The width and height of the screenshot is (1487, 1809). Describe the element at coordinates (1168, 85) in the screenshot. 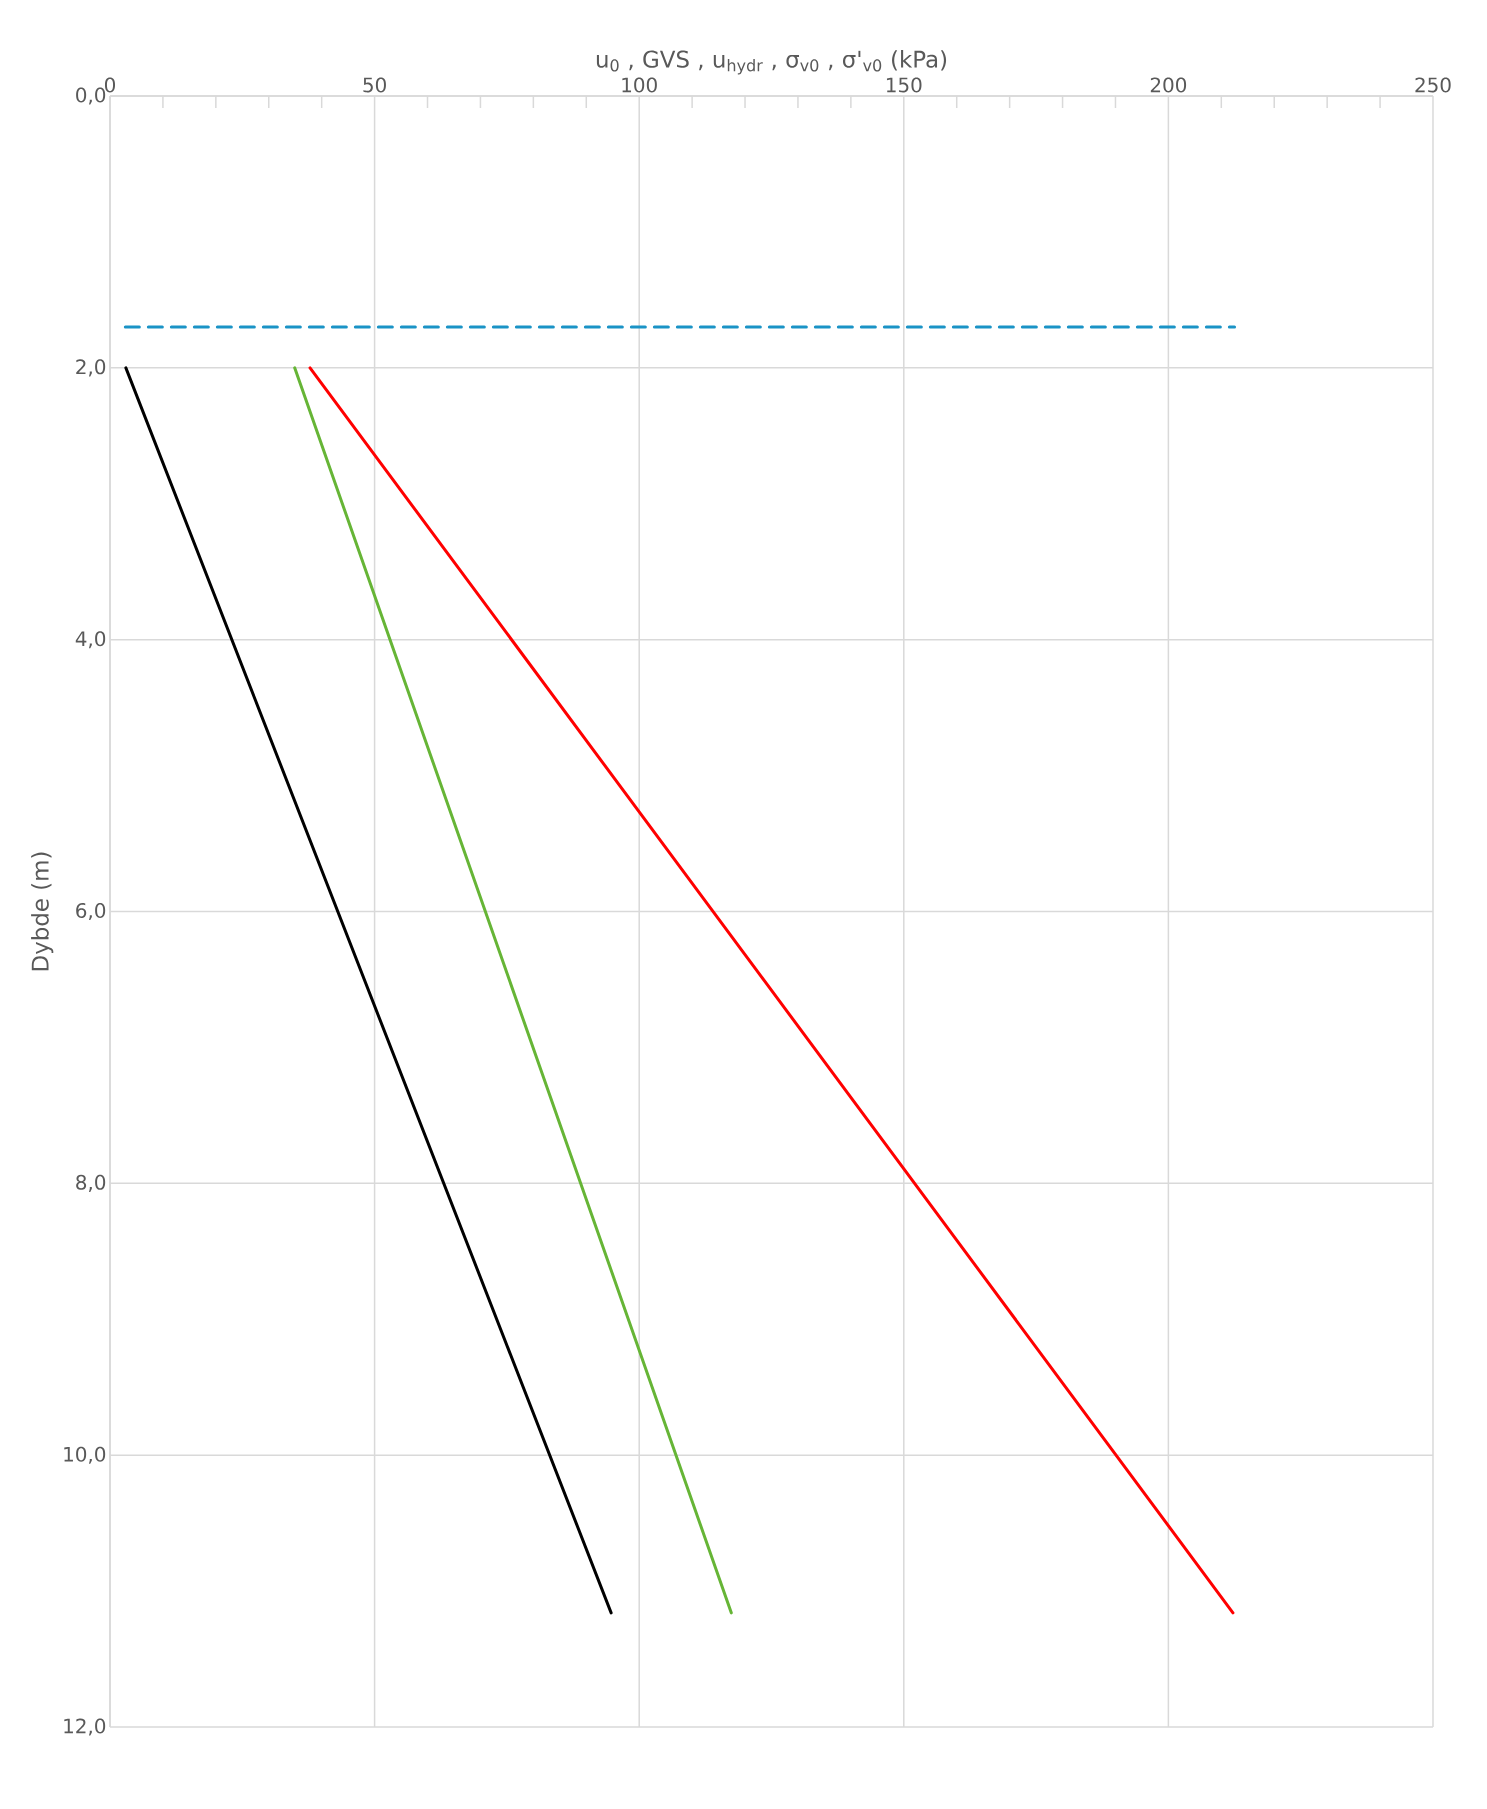

I see `x-tick-label: 200` at that location.